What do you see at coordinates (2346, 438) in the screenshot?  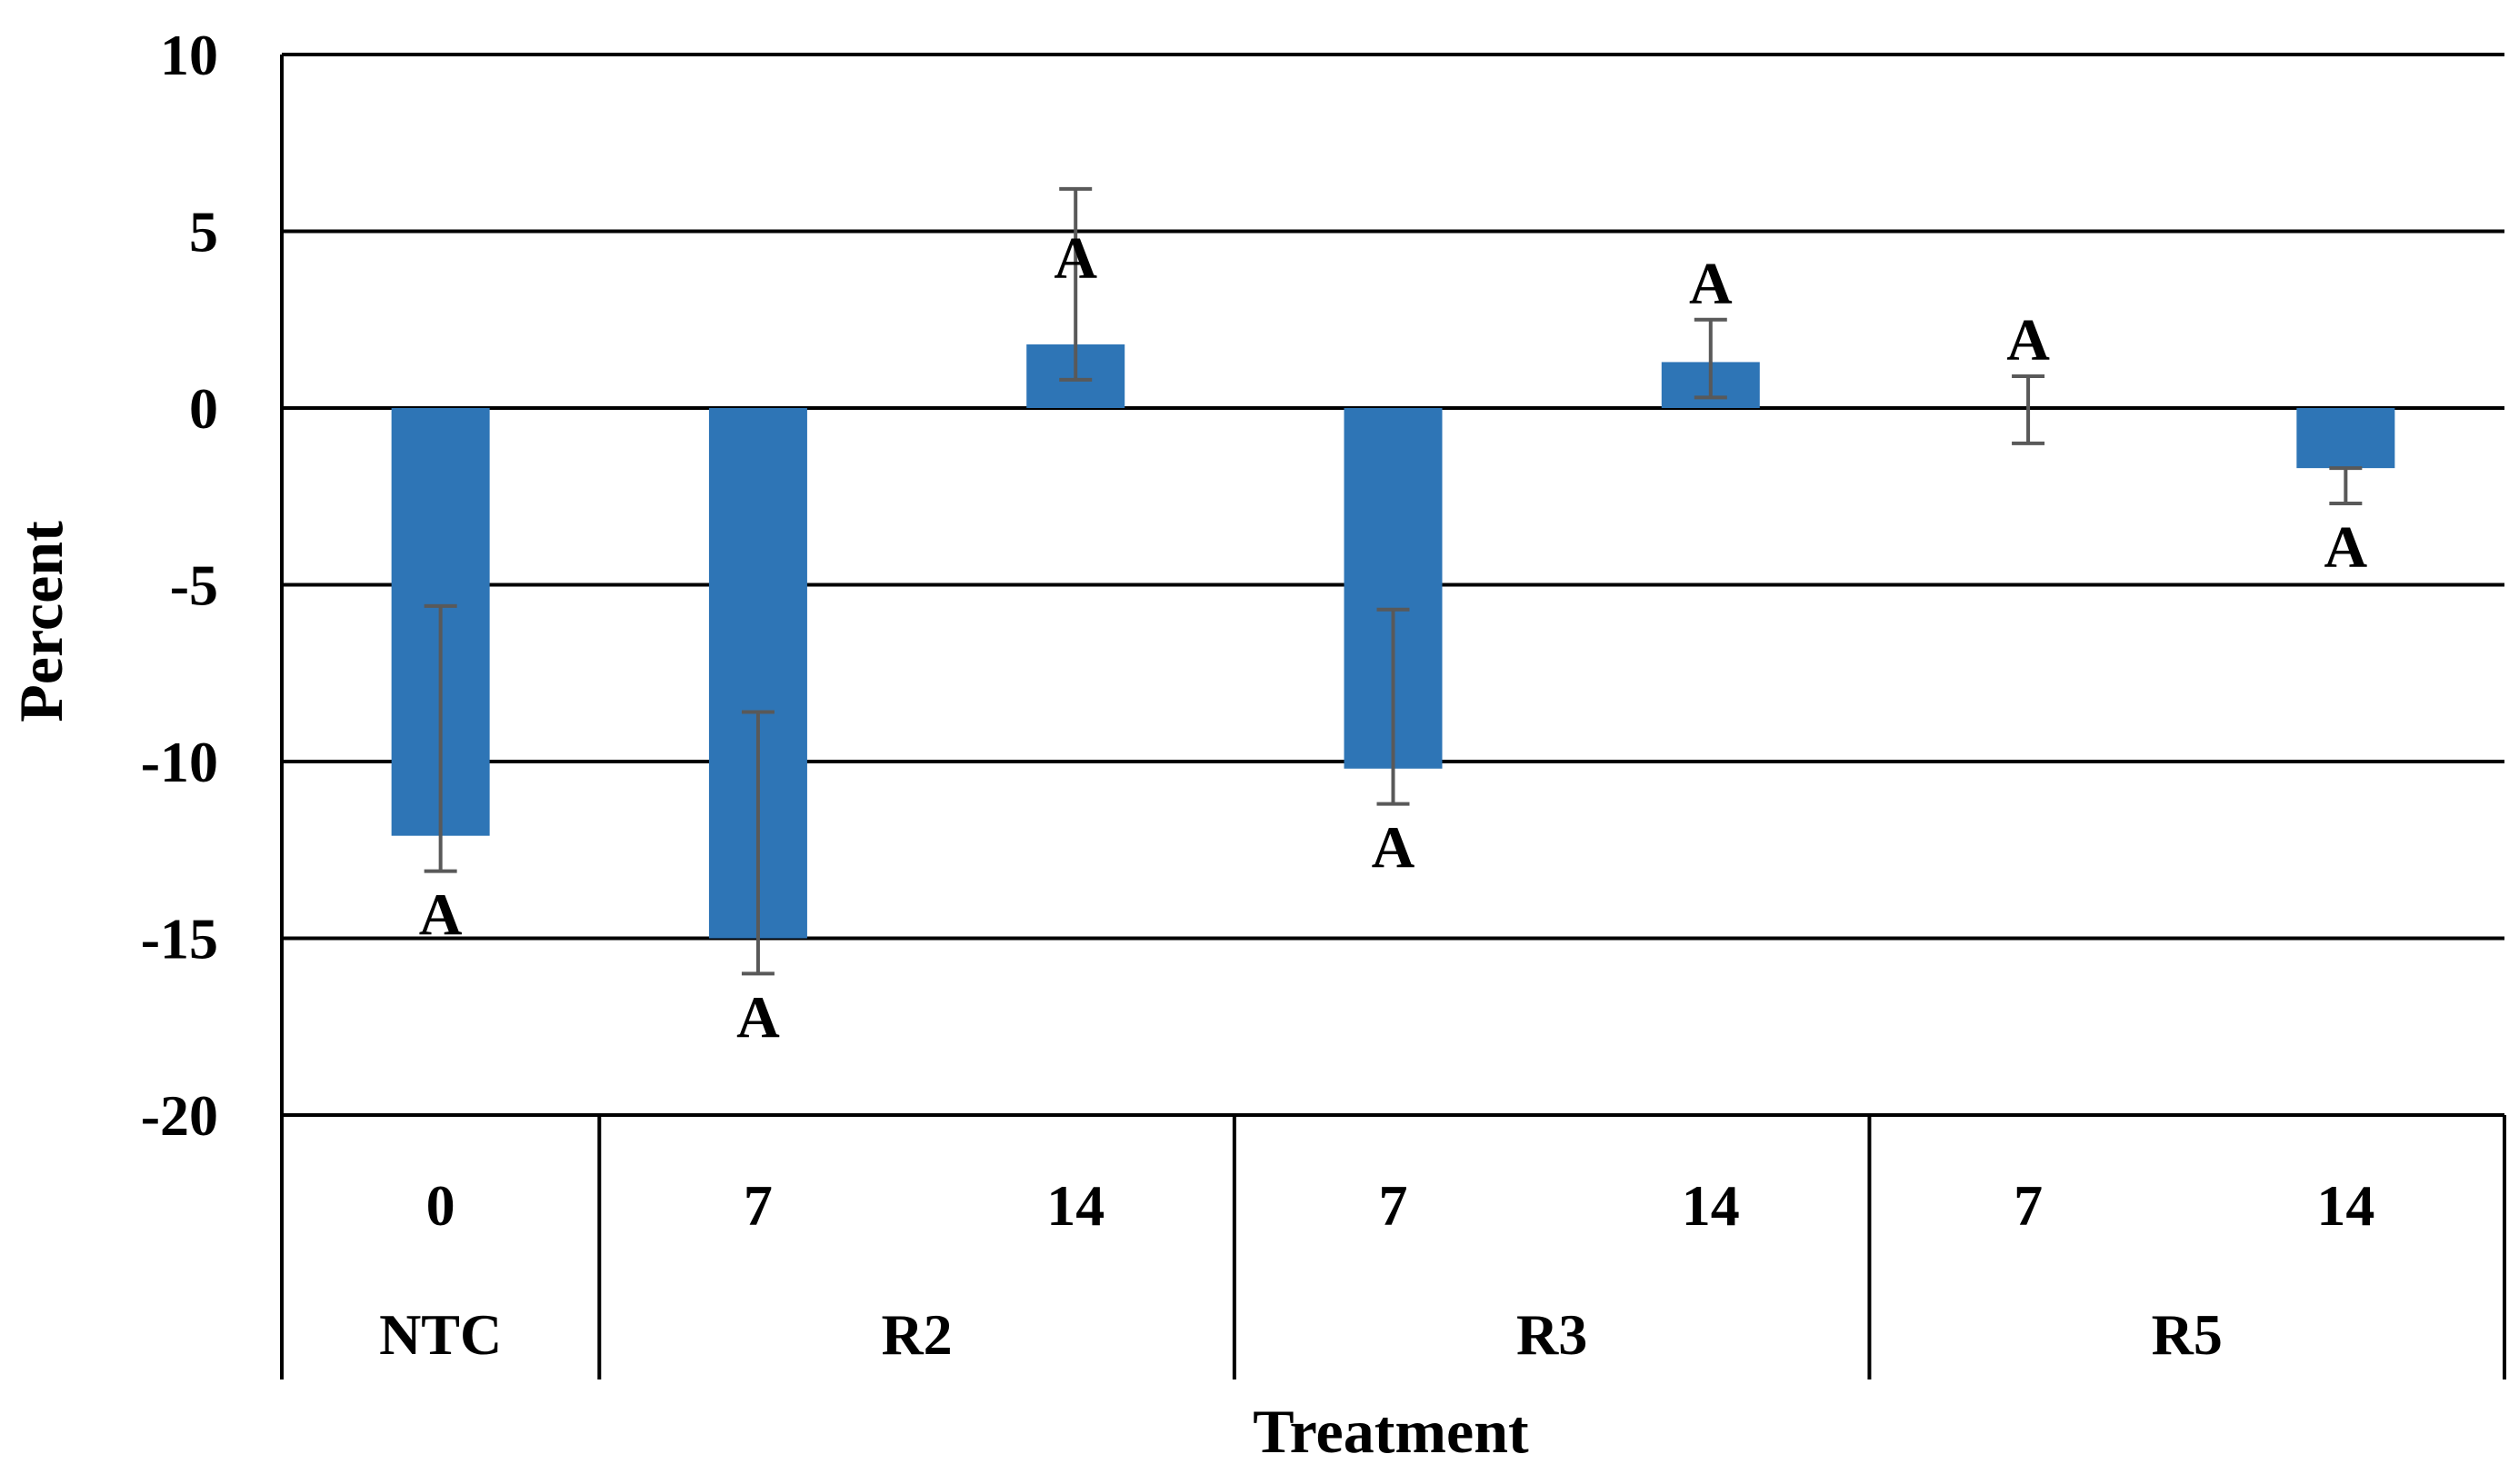 I see `bar` at bounding box center [2346, 438].